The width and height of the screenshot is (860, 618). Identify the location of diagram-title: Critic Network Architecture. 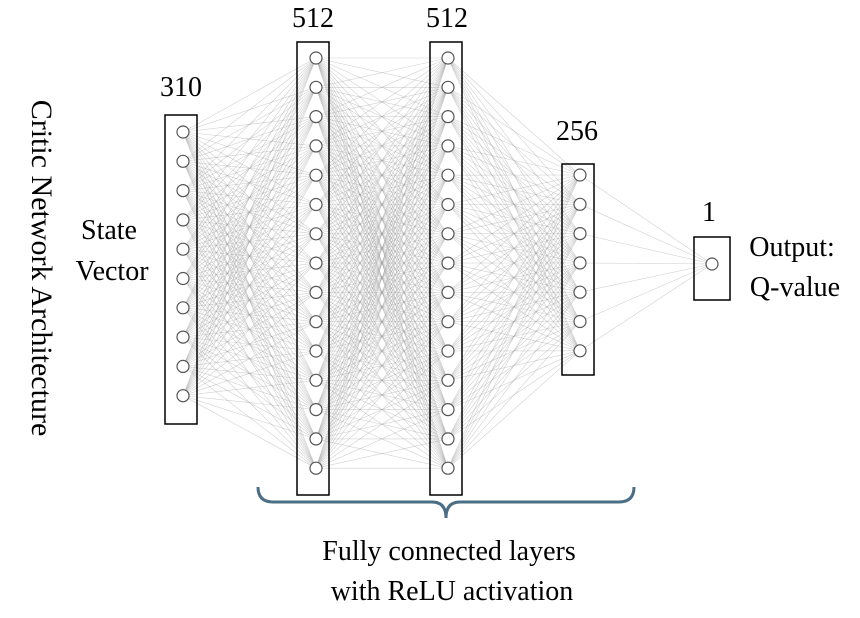
(41, 268).